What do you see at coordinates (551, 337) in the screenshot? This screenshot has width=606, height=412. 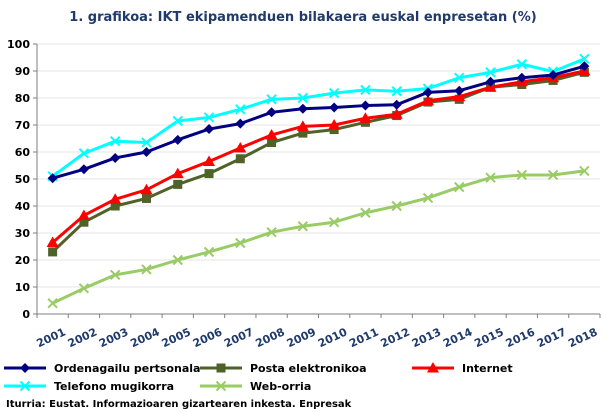 I see `x-tick-label: 2017` at bounding box center [551, 337].